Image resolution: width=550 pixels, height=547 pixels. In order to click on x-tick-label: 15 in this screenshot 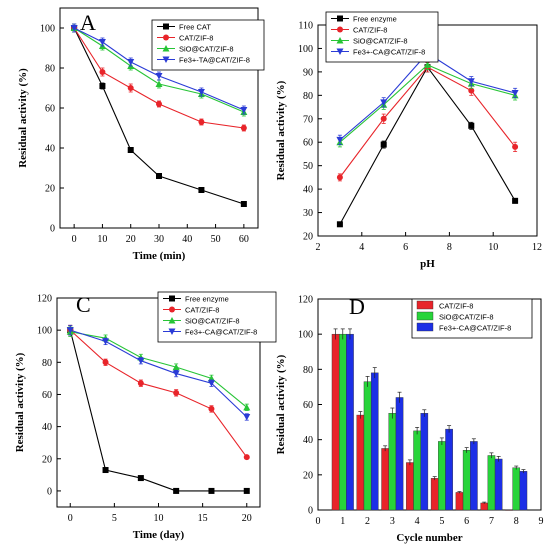, I will do `click(203, 518)`.